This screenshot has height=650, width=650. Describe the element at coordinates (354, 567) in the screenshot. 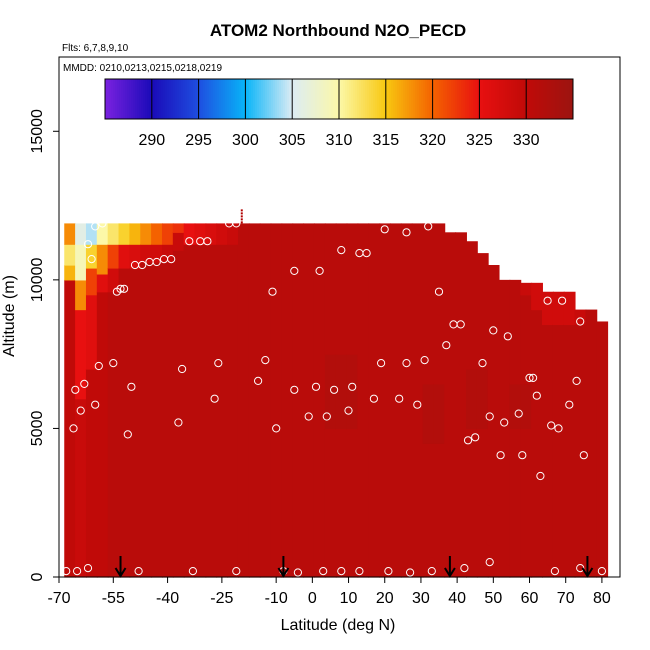

I see `arrow-markers` at that location.